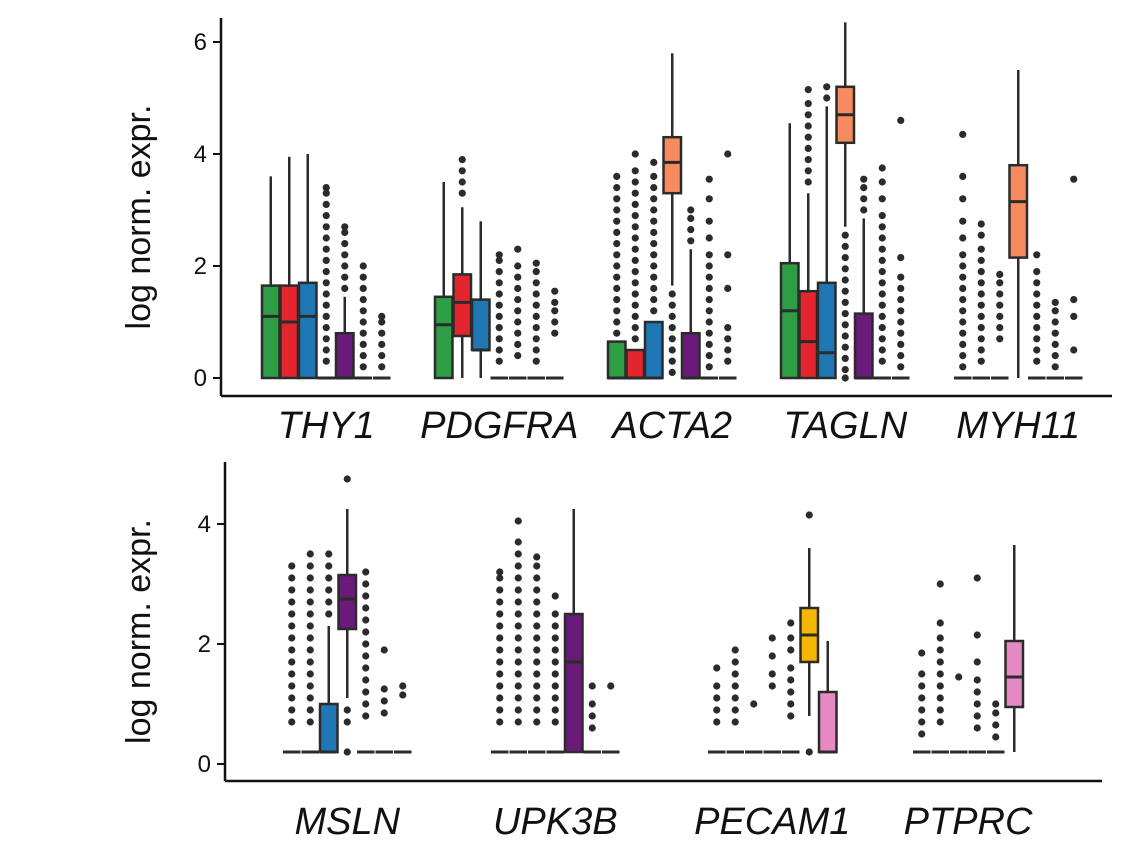 This screenshot has height=858, width=1123. Describe the element at coordinates (139, 217) in the screenshot. I see `y-axis-label: log norm. expr.` at that location.